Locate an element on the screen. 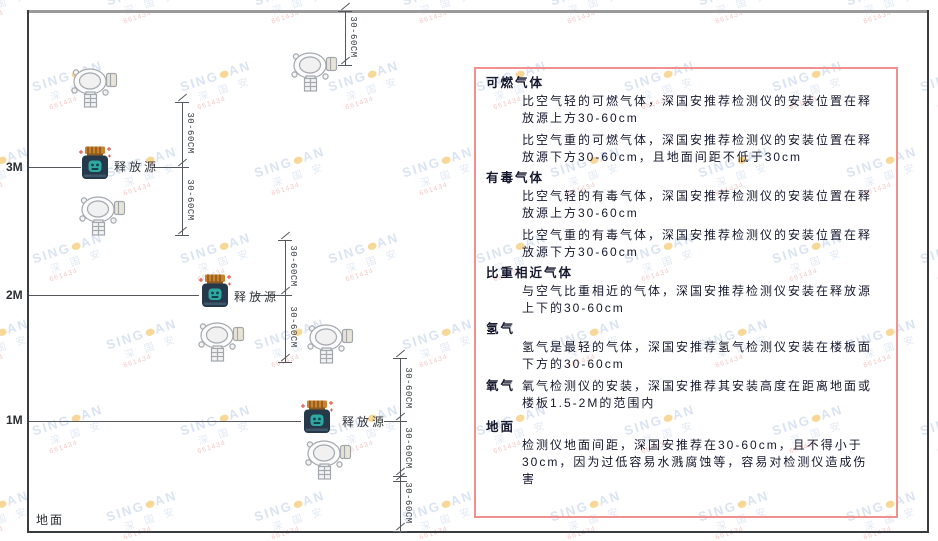 The width and height of the screenshot is (938, 541). ground-label: 地面 is located at coordinates (50, 520).